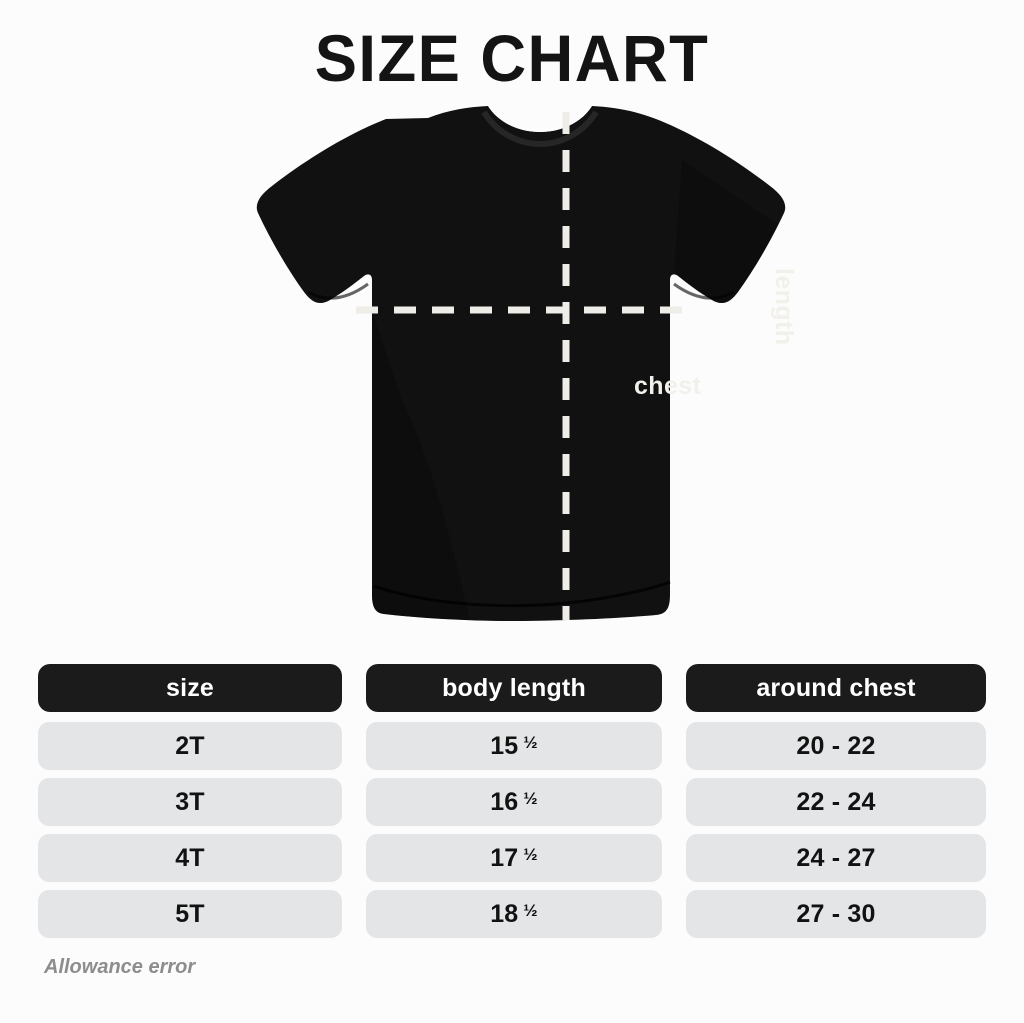 This screenshot has width=1024, height=1023. Describe the element at coordinates (190, 802) in the screenshot. I see `cell-size: 3T` at that location.